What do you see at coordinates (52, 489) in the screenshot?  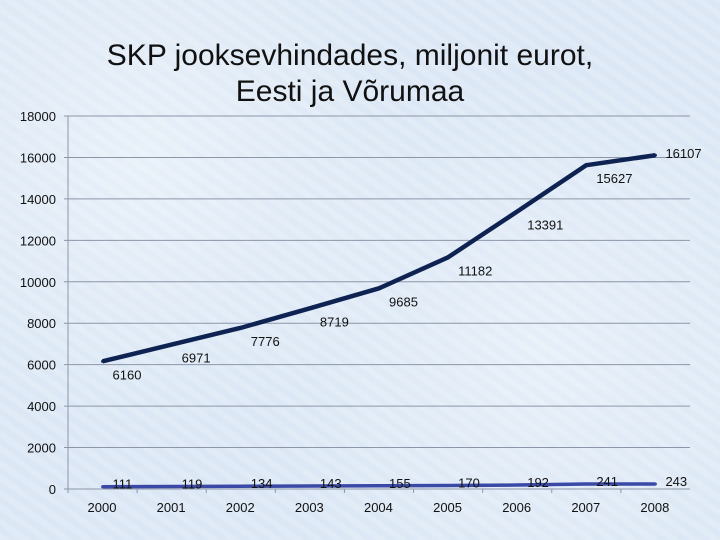 I see `y-tick-label: 0` at bounding box center [52, 489].